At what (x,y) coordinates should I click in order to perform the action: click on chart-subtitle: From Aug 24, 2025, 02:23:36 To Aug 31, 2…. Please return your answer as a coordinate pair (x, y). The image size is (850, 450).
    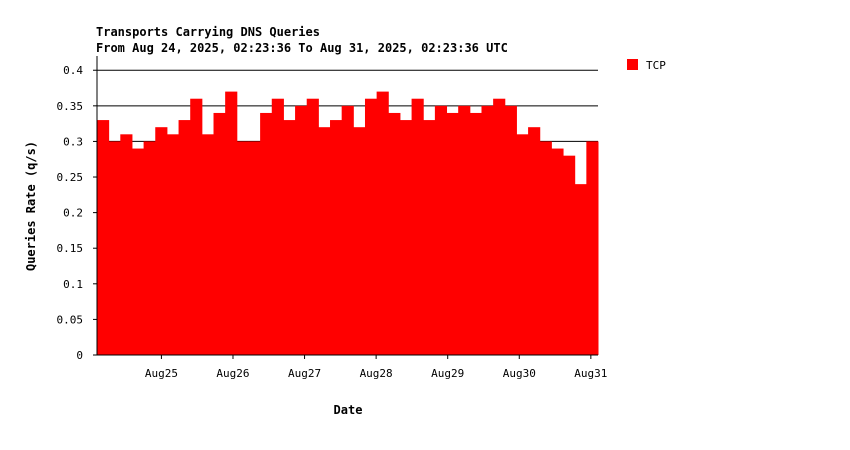
    Looking at the image, I should click on (302, 48).